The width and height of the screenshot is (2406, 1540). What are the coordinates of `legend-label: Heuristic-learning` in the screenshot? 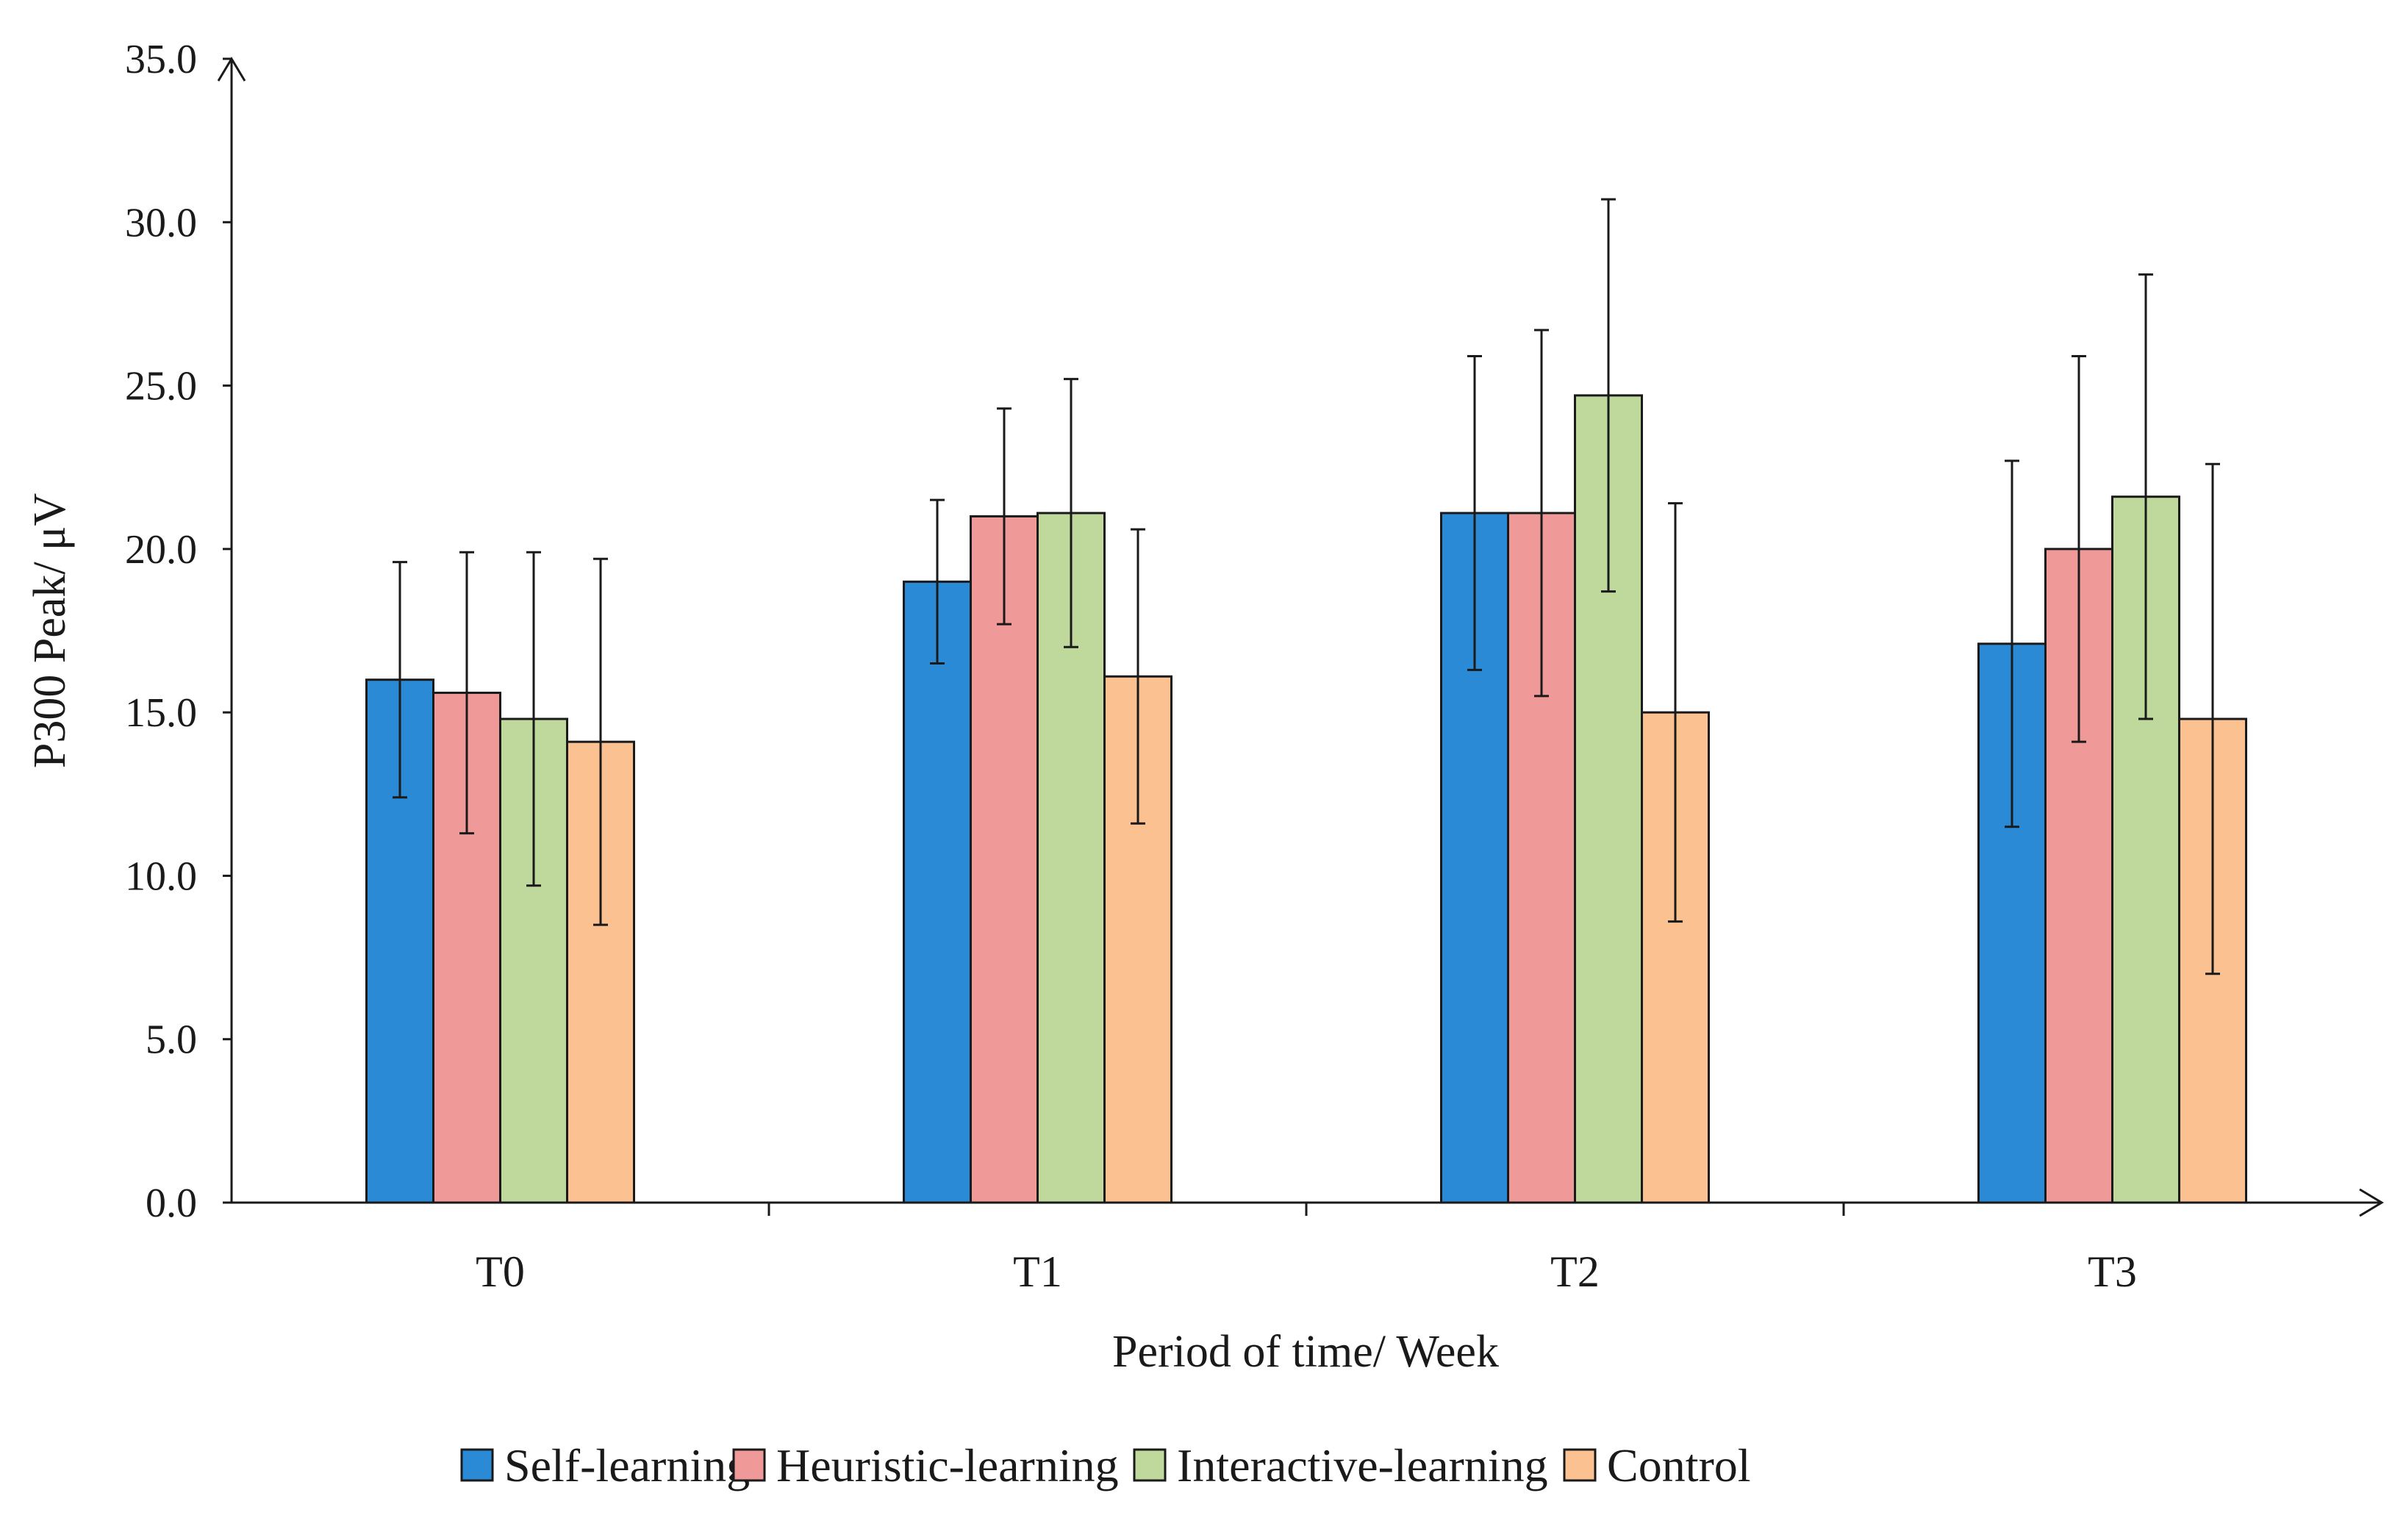 It's located at (947, 1465).